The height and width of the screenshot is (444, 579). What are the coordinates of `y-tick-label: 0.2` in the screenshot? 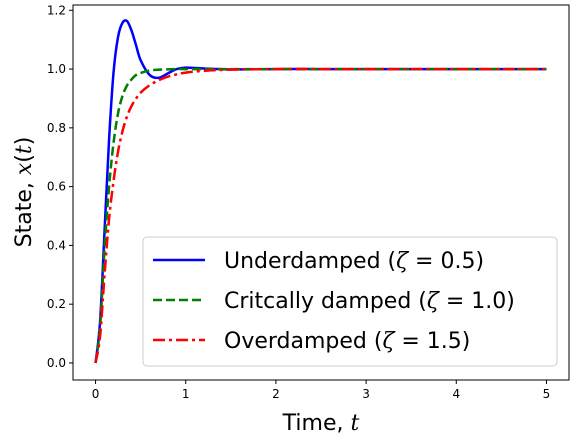 It's located at (56, 304).